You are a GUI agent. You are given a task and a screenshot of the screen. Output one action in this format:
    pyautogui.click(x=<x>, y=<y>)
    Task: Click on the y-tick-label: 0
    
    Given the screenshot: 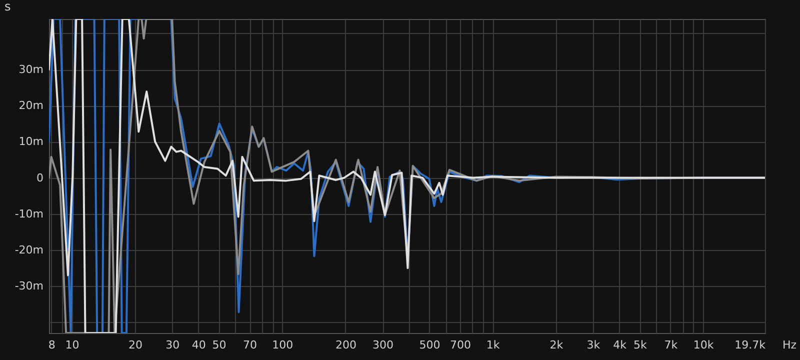 What is the action you would take?
    pyautogui.click(x=40, y=177)
    